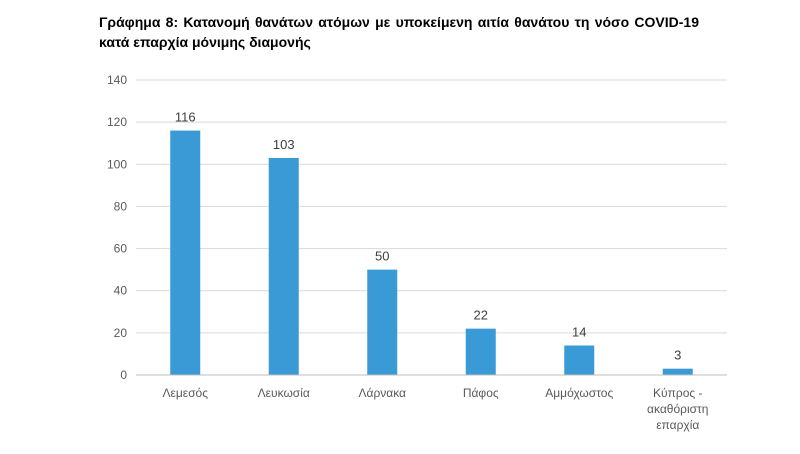  I want to click on y-tick-label: 60, so click(121, 249).